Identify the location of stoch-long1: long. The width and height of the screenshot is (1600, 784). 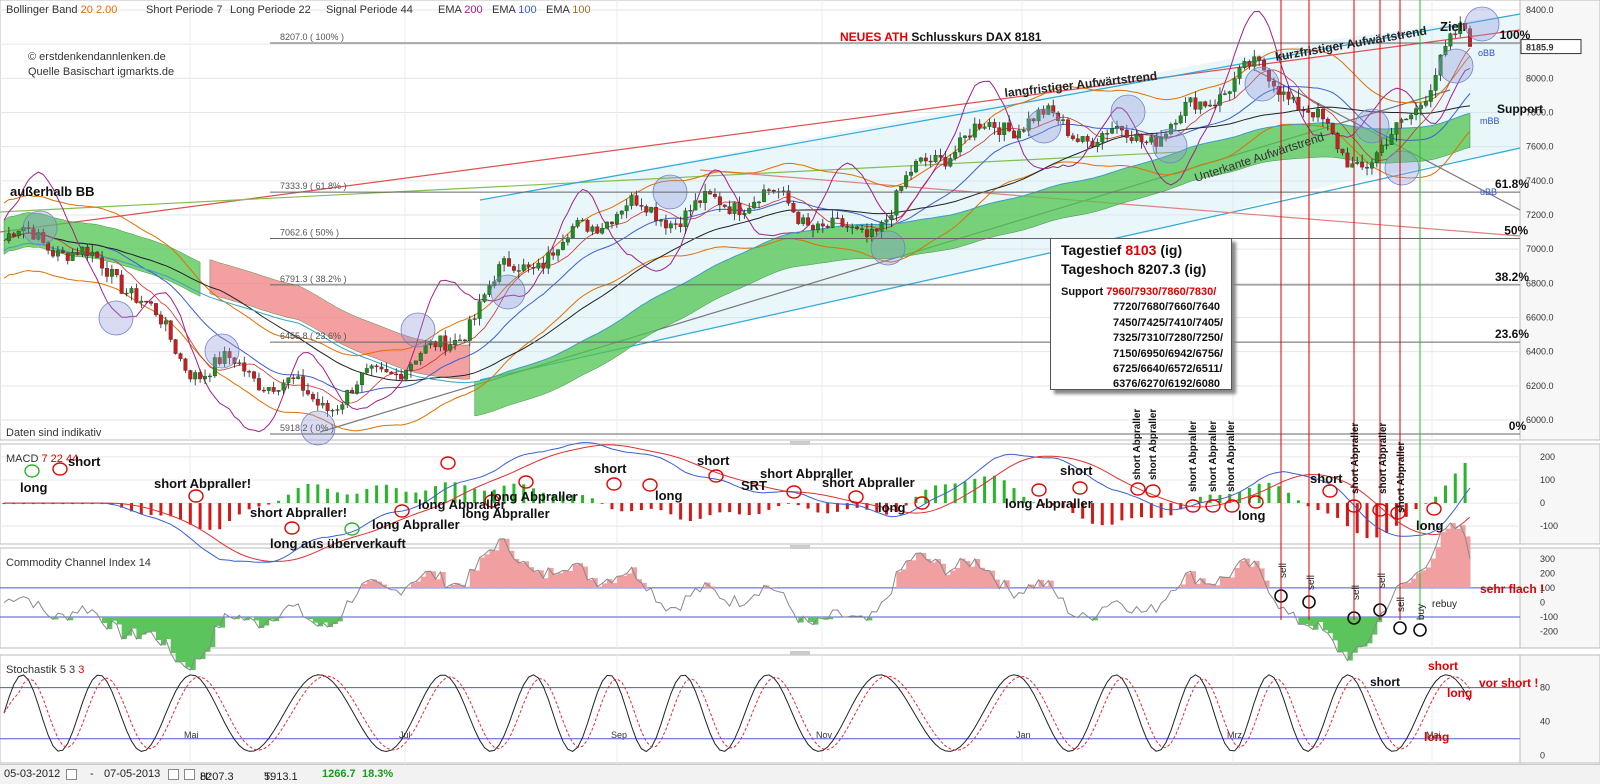
(1459, 693).